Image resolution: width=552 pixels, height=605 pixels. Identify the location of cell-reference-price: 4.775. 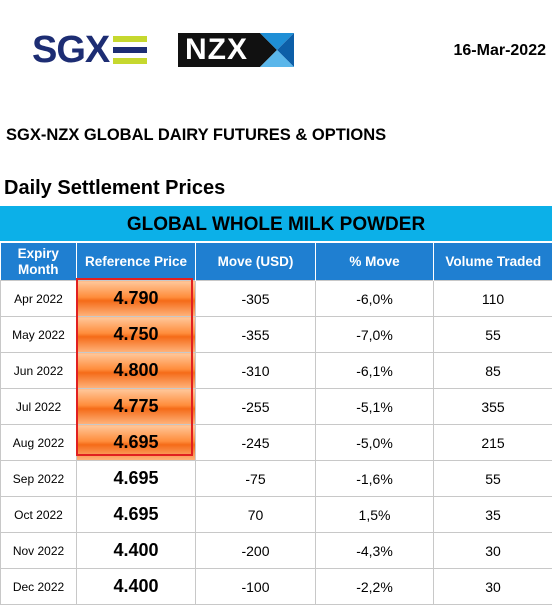
(136, 407).